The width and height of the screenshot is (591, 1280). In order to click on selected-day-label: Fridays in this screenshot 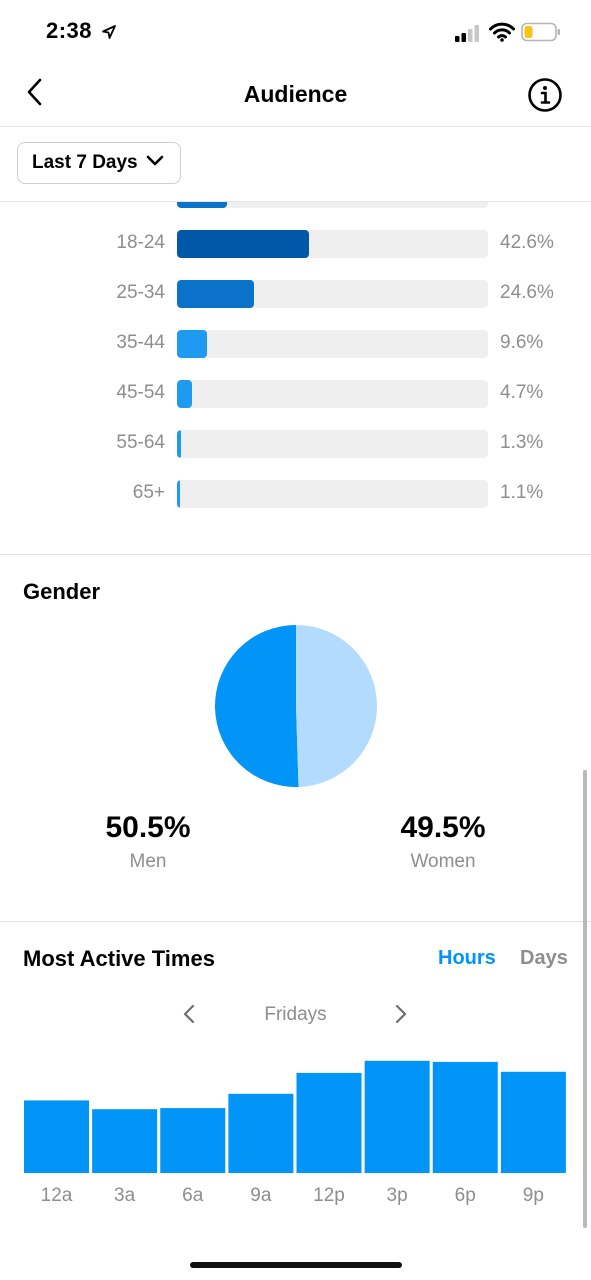, I will do `click(295, 1014)`.